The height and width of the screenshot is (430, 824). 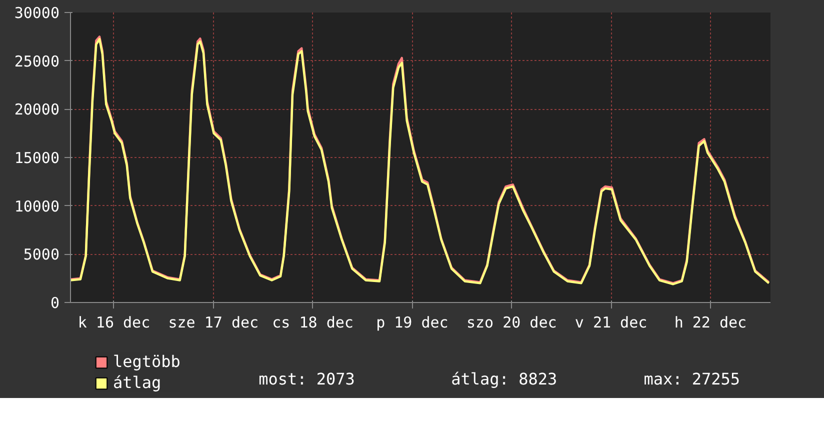 What do you see at coordinates (306, 379) in the screenshot?
I see `text: most: 2073` at bounding box center [306, 379].